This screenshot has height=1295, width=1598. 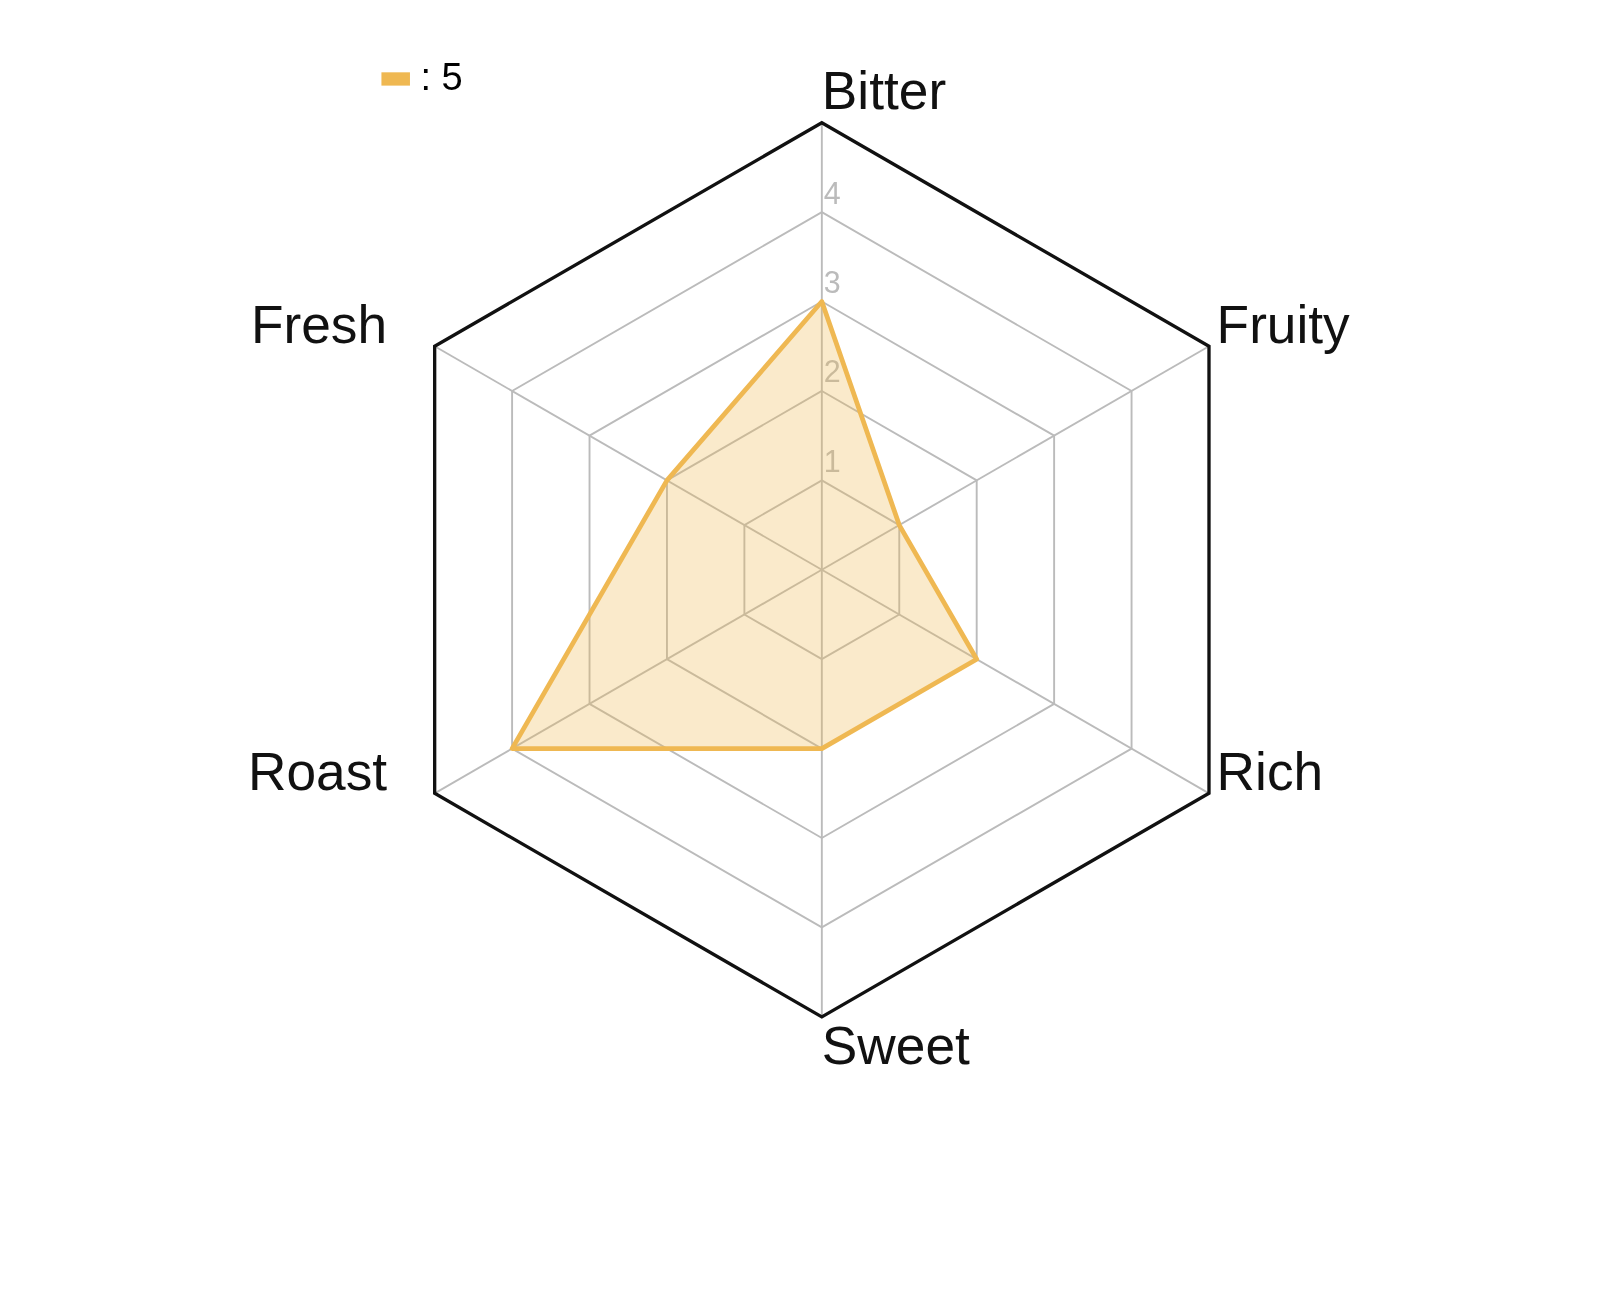 What do you see at coordinates (1270, 772) in the screenshot?
I see `spoke-label: Rich` at bounding box center [1270, 772].